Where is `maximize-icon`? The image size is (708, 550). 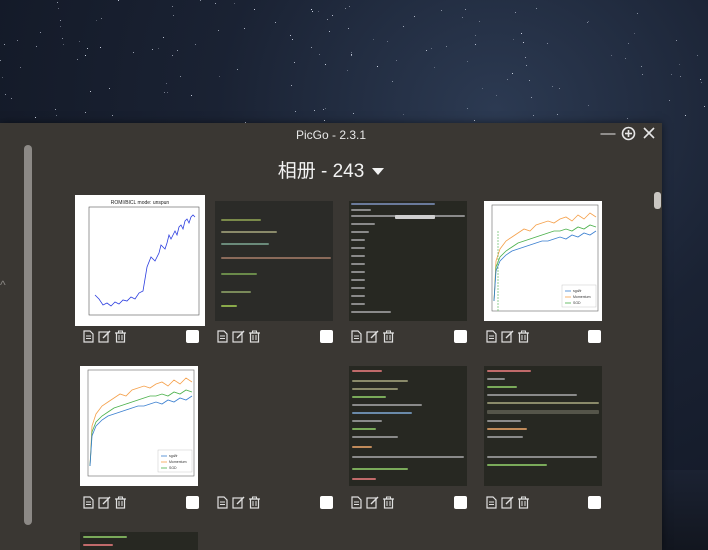 maximize-icon is located at coordinates (628, 134).